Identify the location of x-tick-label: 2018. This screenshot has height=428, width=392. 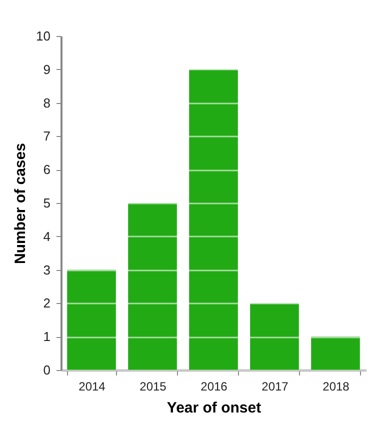
(336, 387).